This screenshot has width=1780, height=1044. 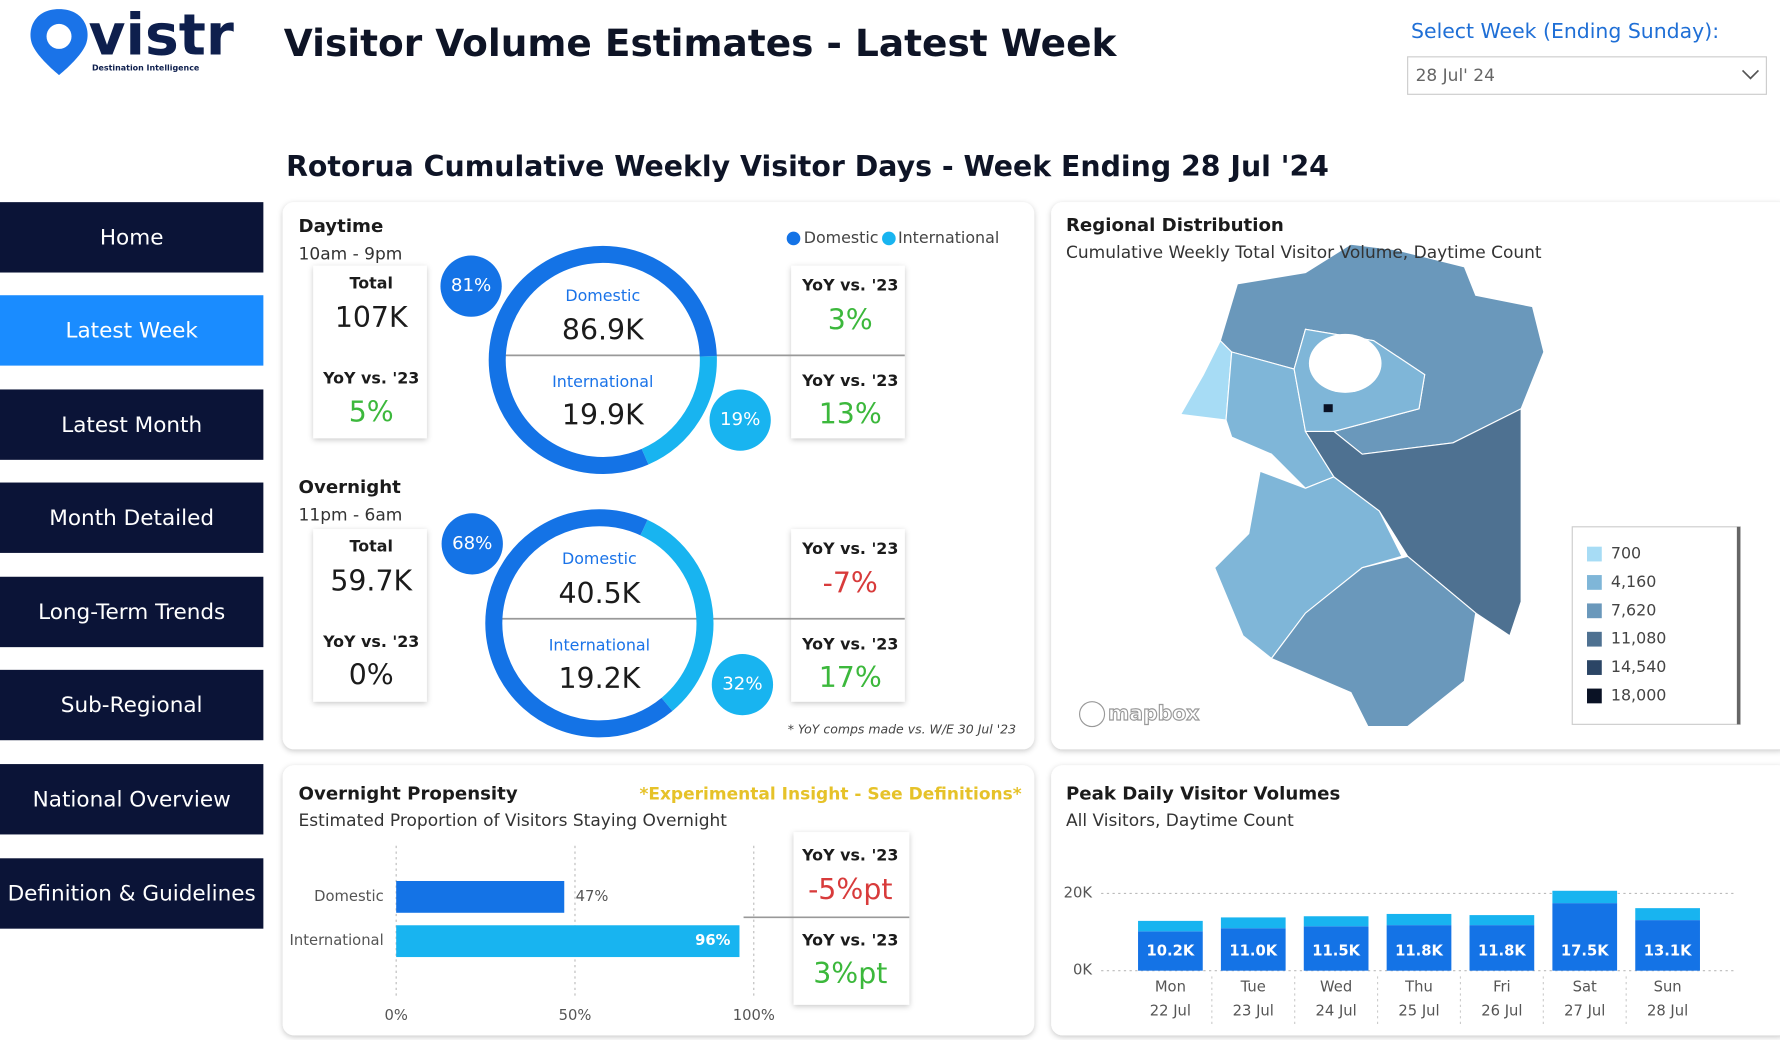 What do you see at coordinates (145, 68) in the screenshot?
I see `logo-tagline: Destination Intelligence` at bounding box center [145, 68].